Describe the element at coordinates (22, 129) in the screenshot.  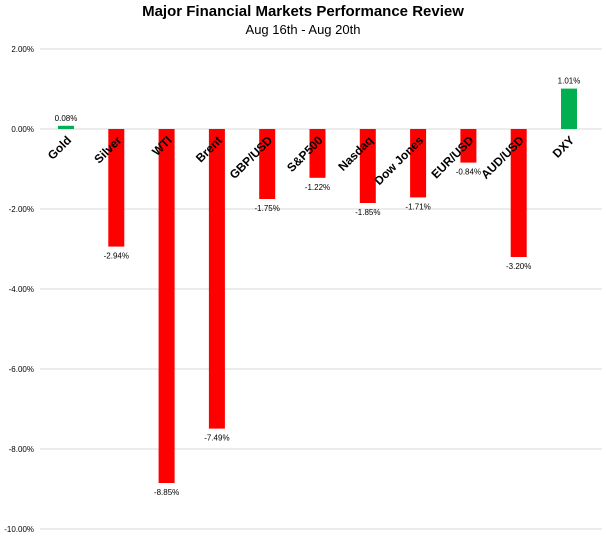
I see `y-tick-label: 0.00%` at that location.